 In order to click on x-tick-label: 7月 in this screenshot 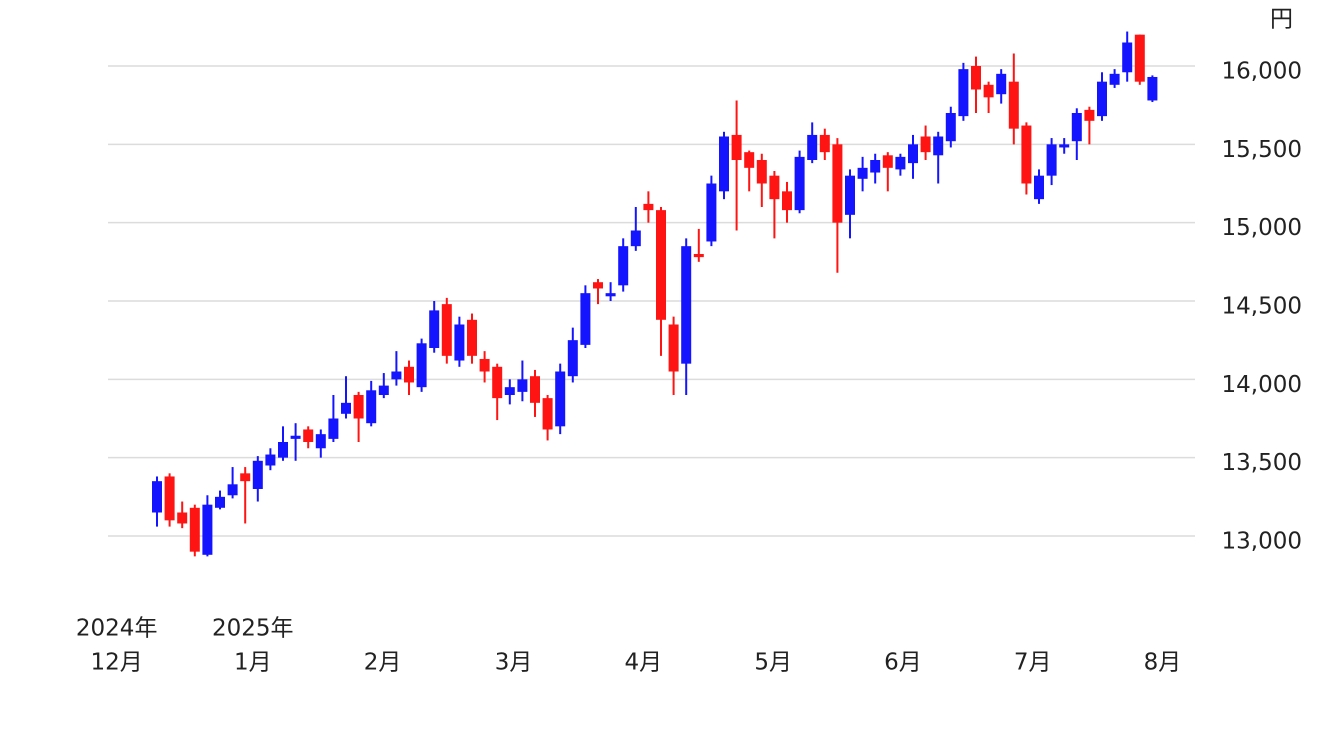, I will do `click(1033, 663)`.